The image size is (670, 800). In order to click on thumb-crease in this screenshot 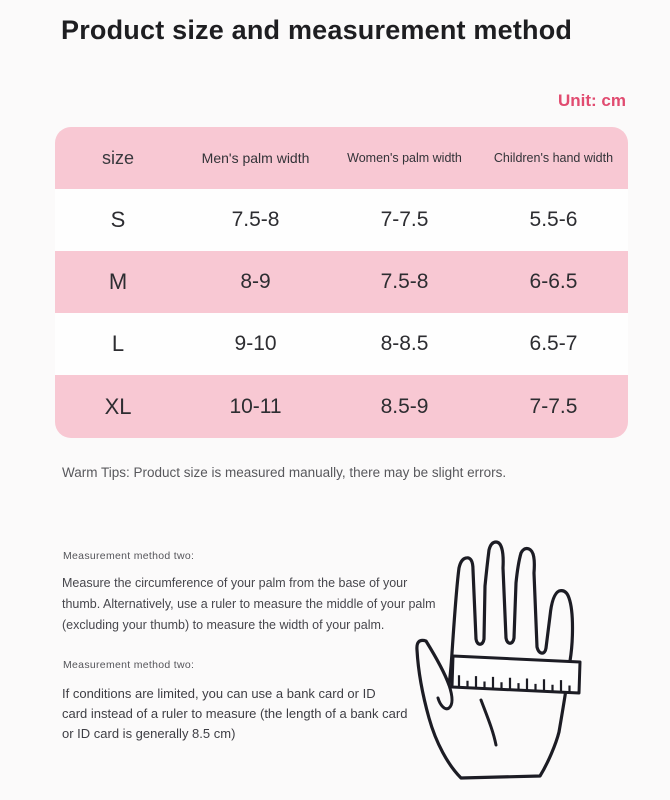, I will do `click(445, 697)`.